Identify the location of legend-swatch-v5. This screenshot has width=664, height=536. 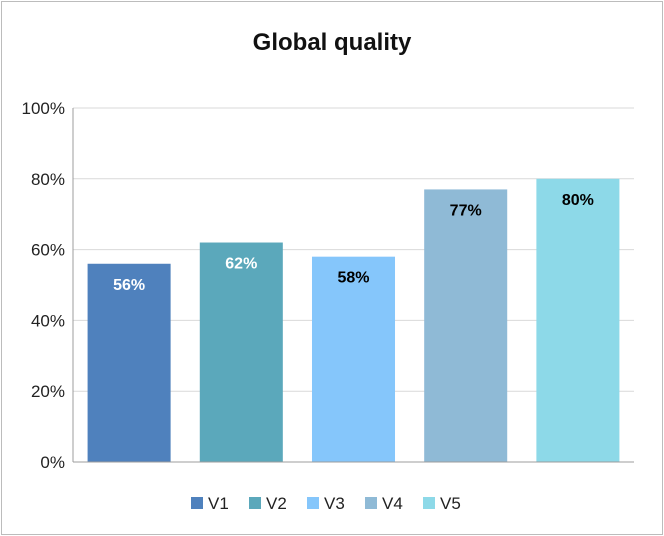
(429, 503).